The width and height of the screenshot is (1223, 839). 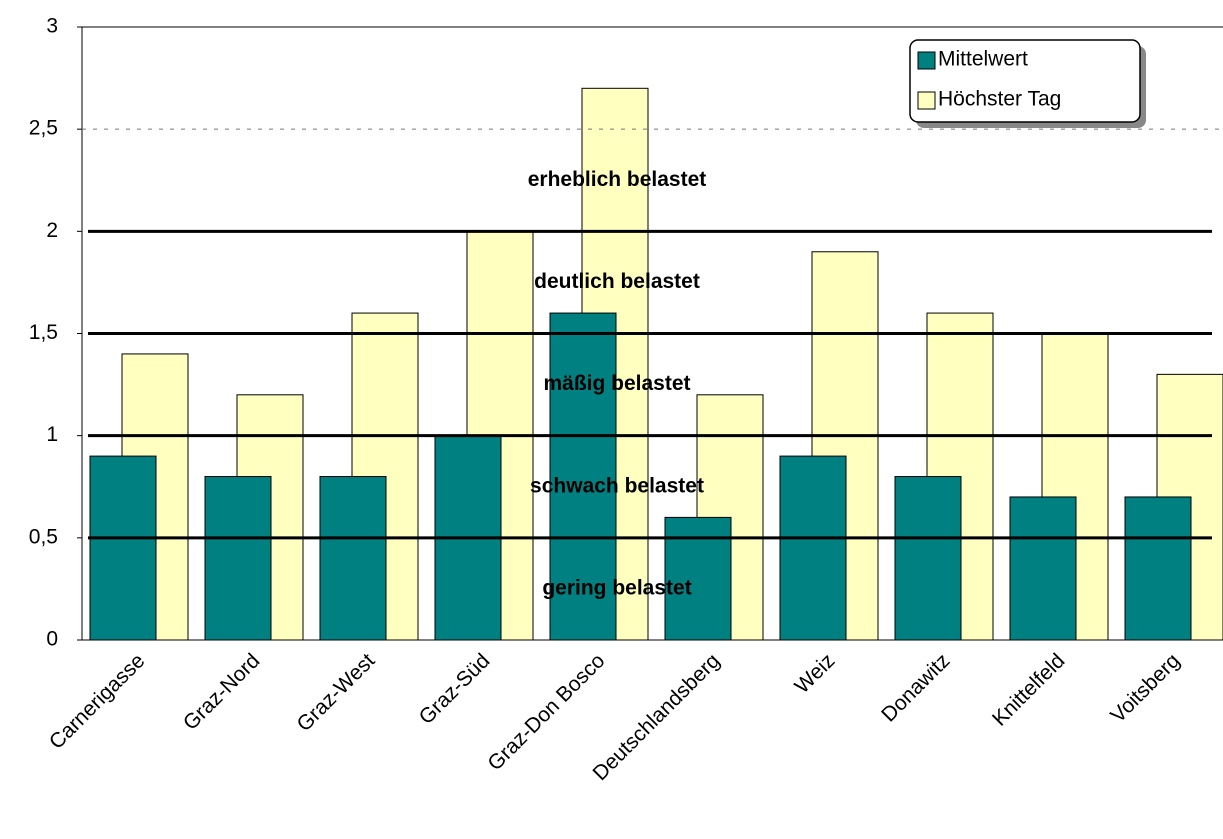 I want to click on x-tick-label: Weiz, so click(x=814, y=673).